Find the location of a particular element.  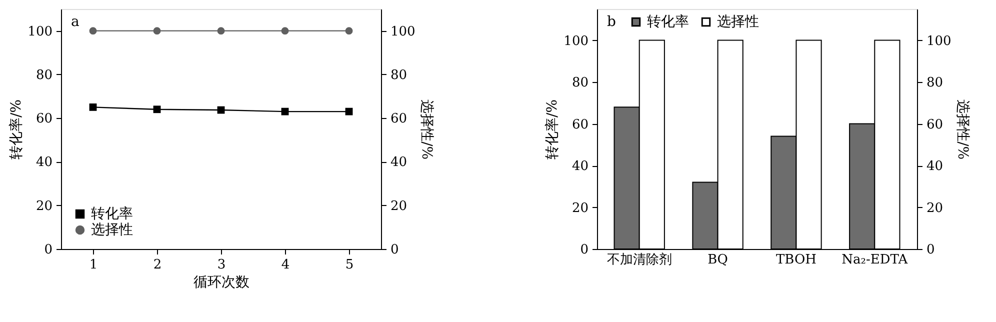

x-tick-label: 5 is located at coordinates (349, 265).